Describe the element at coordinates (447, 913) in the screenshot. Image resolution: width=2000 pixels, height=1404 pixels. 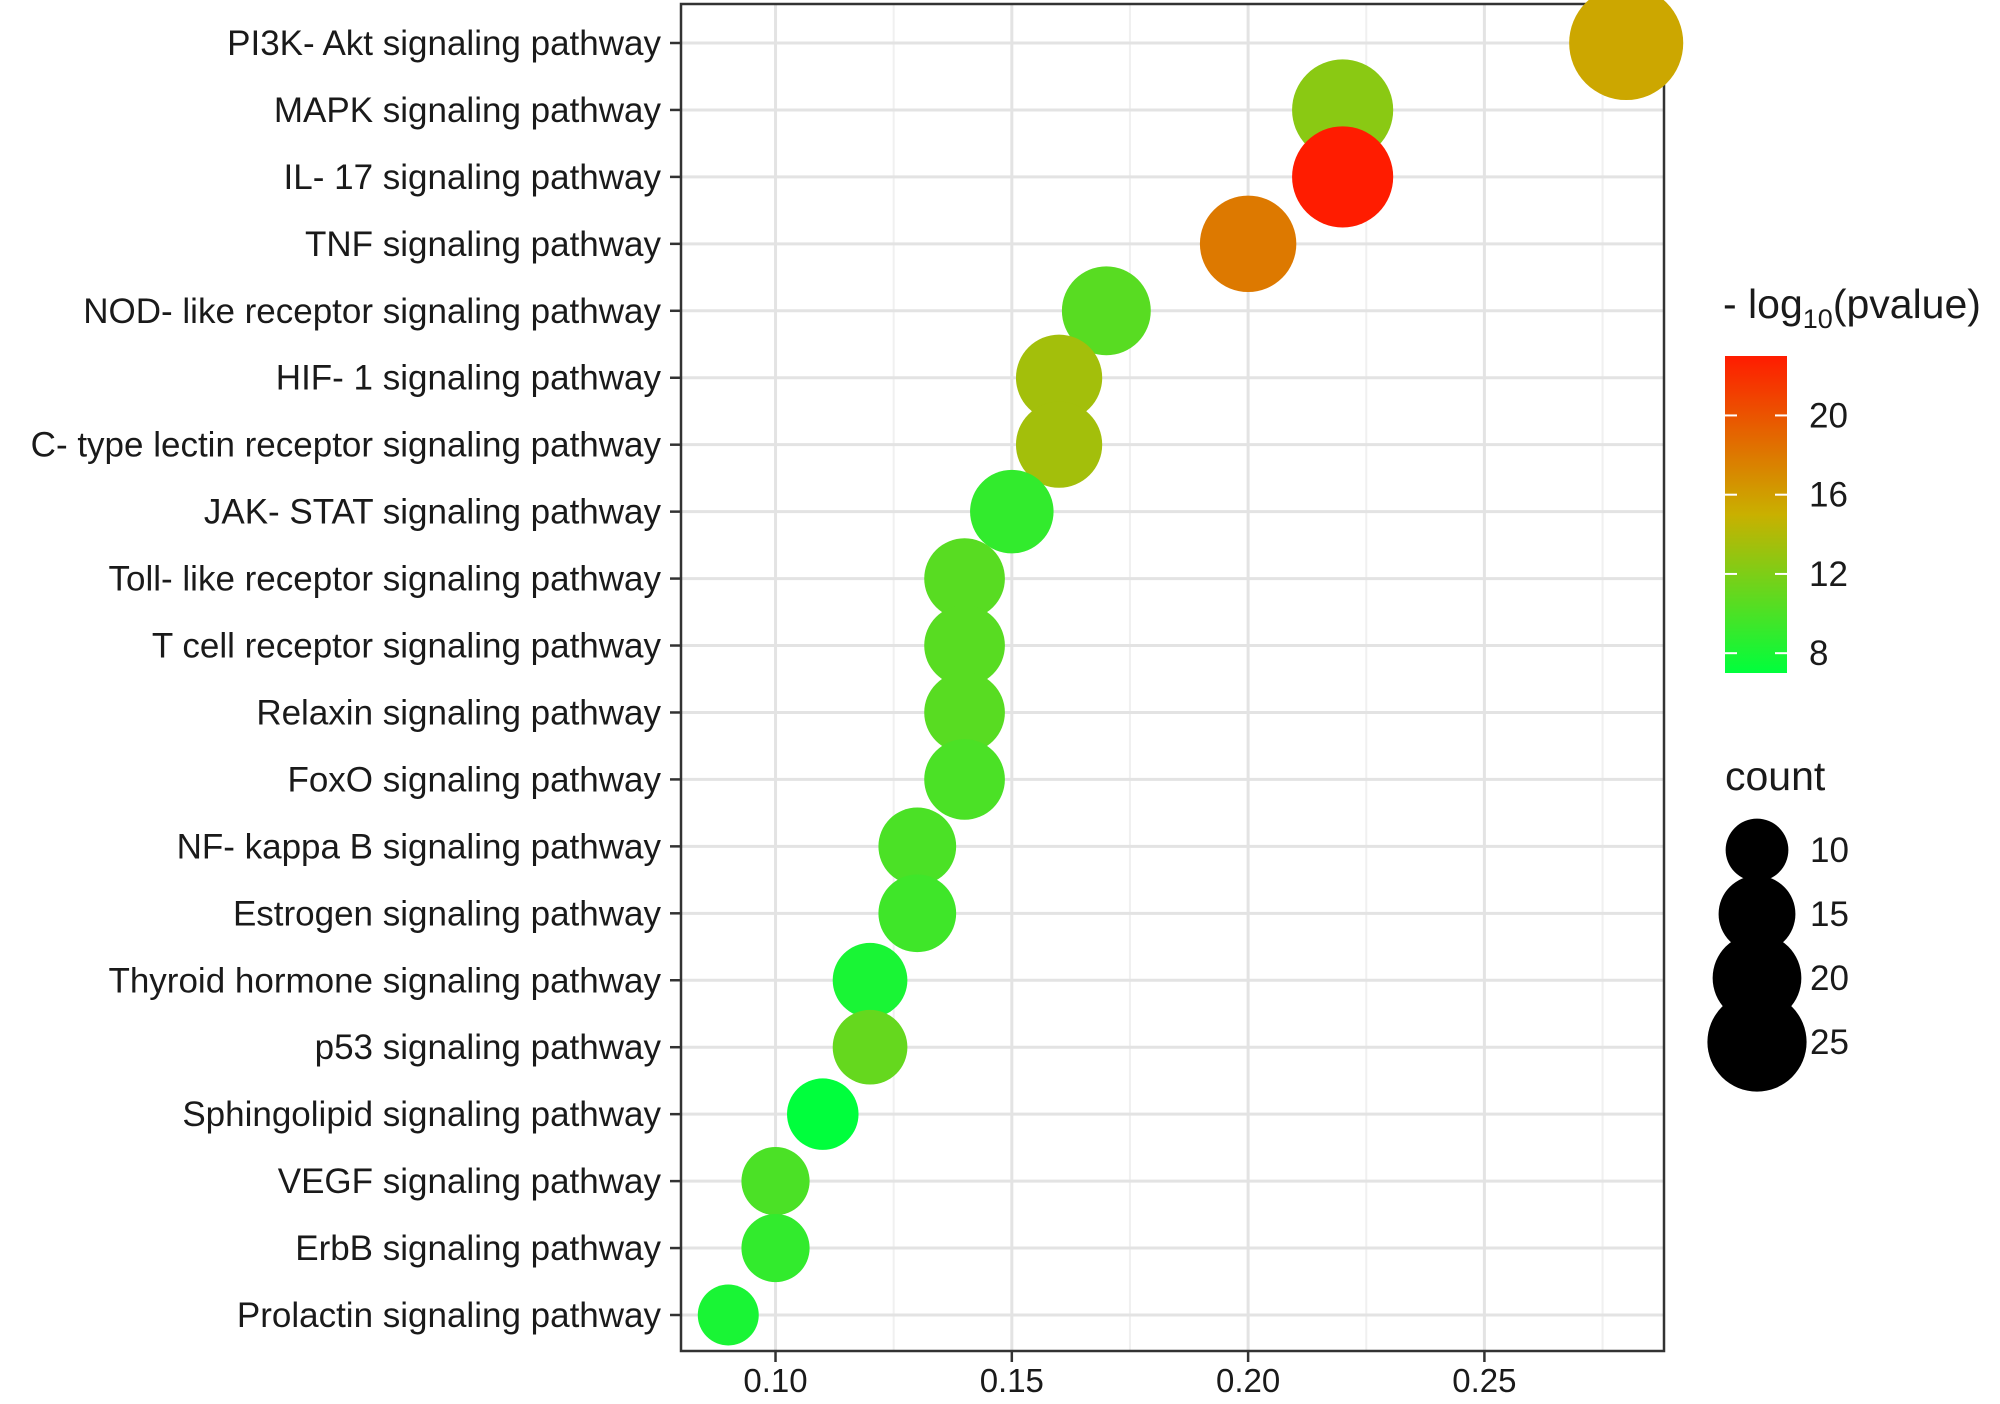
I see `y-tick-label: Estrogen signaling pathway` at that location.